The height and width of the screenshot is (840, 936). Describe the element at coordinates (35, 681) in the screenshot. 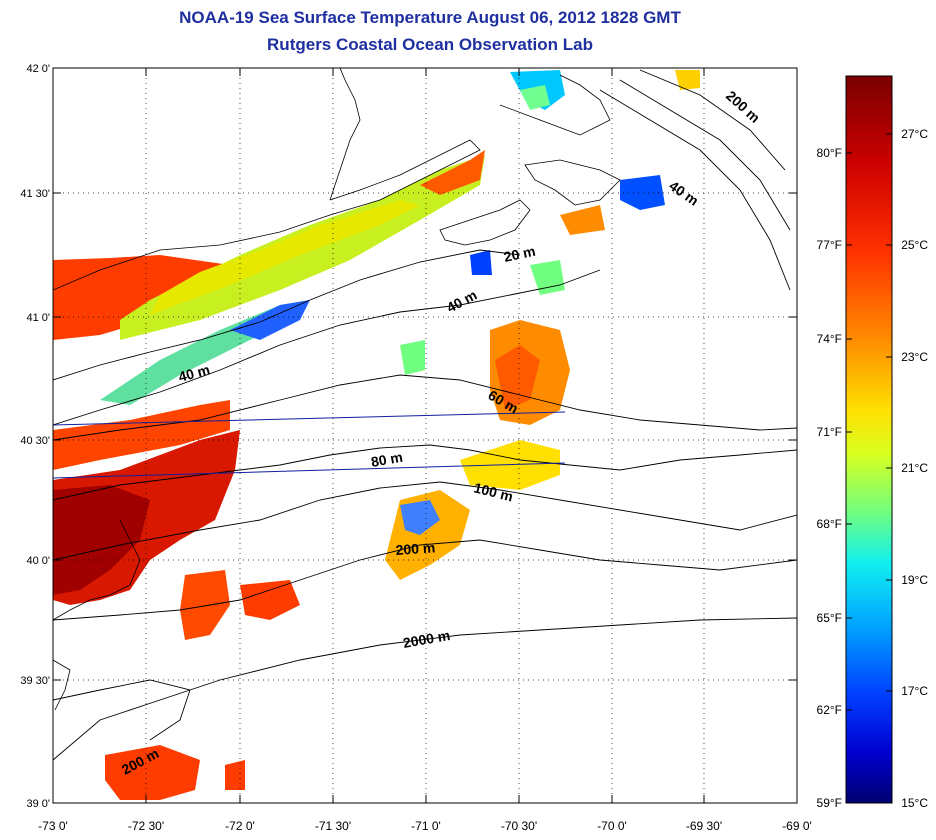

I see `lat-label: 39 30'` at that location.